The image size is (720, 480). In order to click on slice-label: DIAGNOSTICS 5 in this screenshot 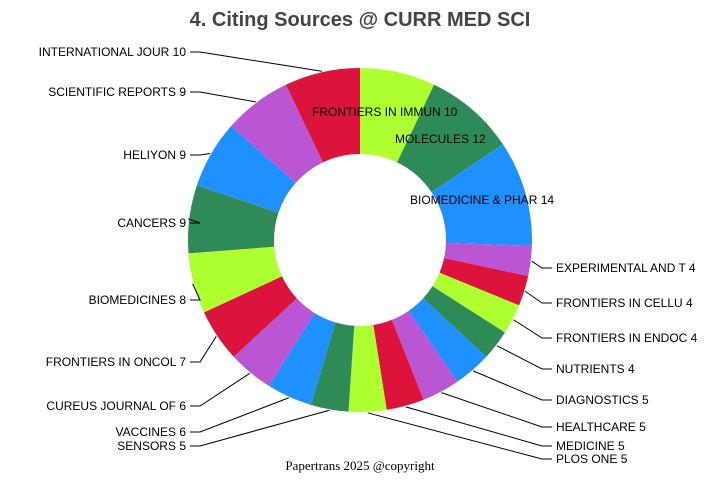, I will do `click(602, 400)`.